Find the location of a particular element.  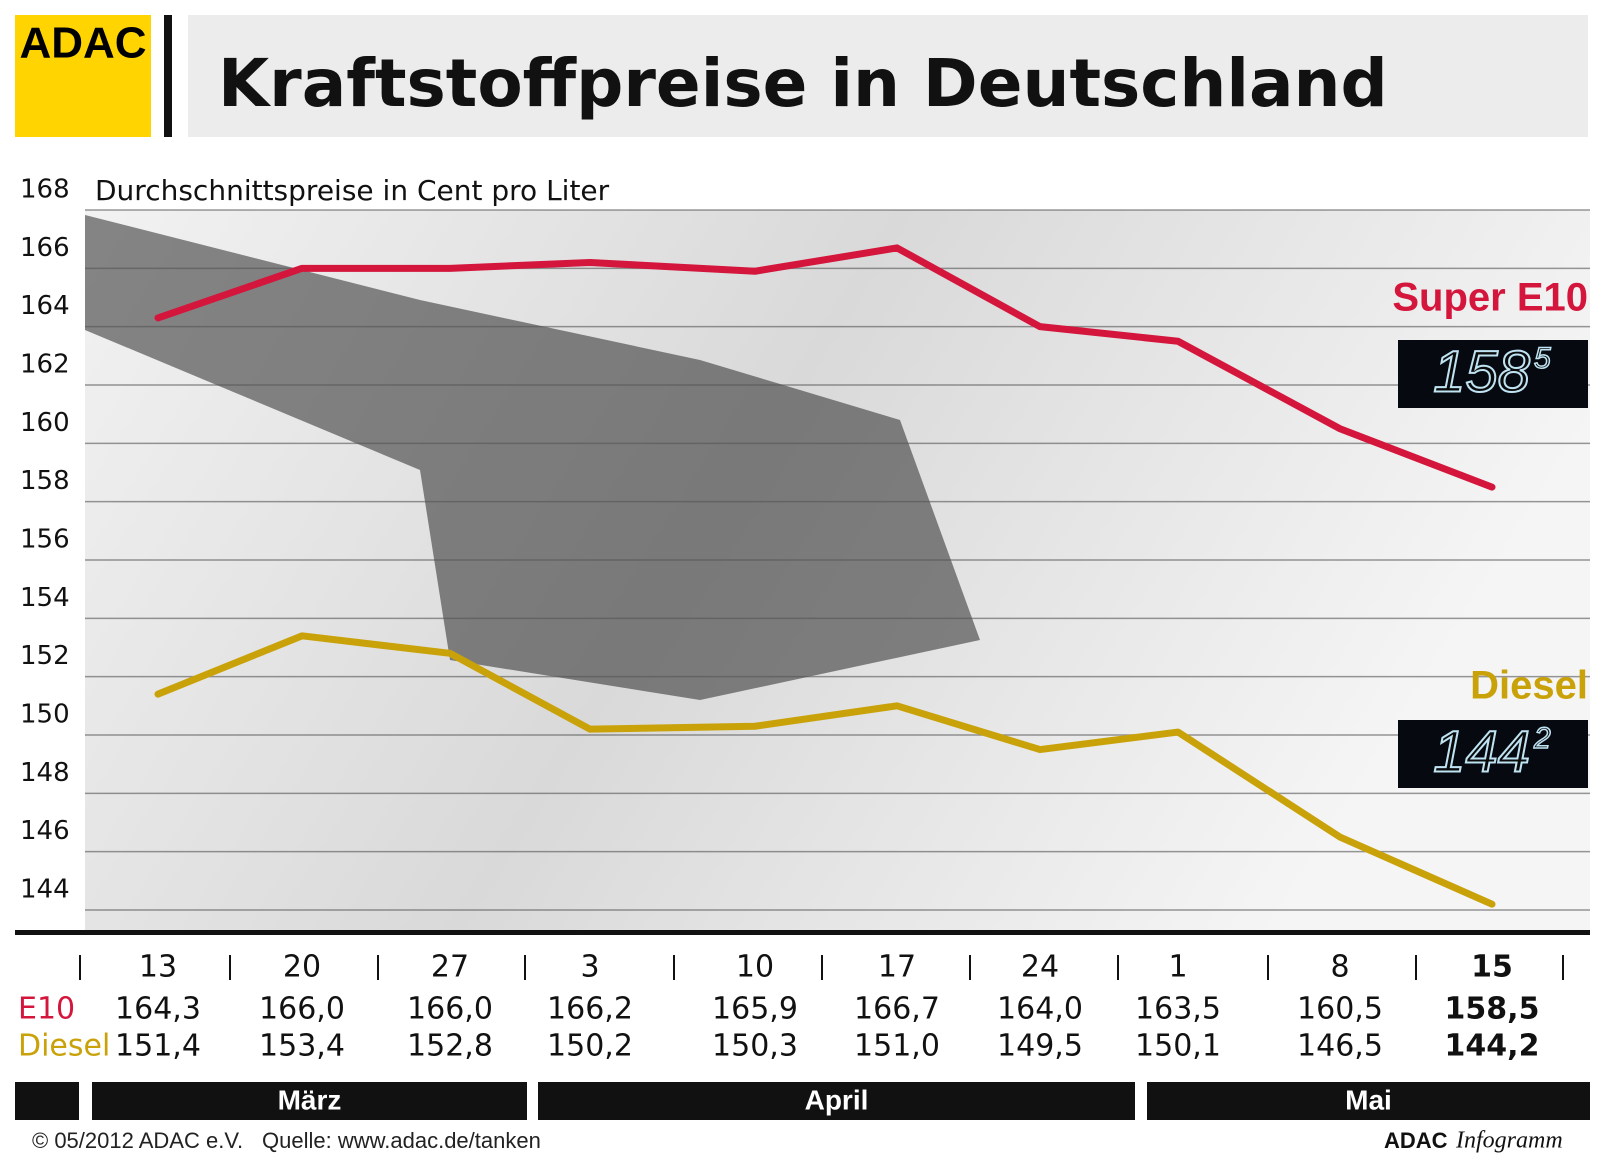

source: Quelle: www.adac.de/tanken is located at coordinates (401, 1140).